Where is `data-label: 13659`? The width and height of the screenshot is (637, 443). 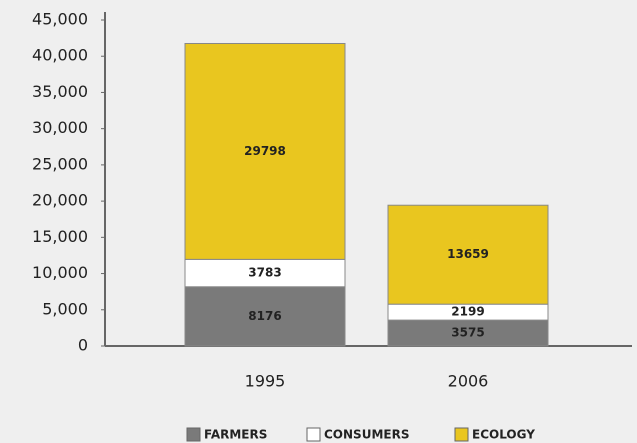 data-label: 13659 is located at coordinates (468, 254).